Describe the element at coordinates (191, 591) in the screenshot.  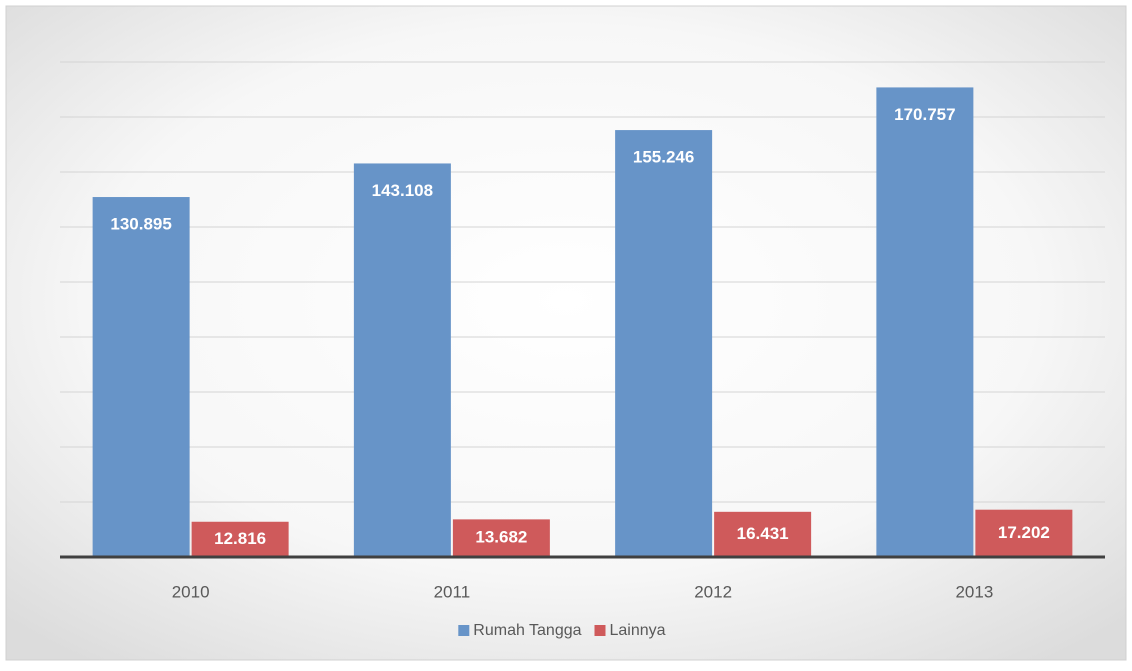
I see `x-tick-label: 2010` at that location.